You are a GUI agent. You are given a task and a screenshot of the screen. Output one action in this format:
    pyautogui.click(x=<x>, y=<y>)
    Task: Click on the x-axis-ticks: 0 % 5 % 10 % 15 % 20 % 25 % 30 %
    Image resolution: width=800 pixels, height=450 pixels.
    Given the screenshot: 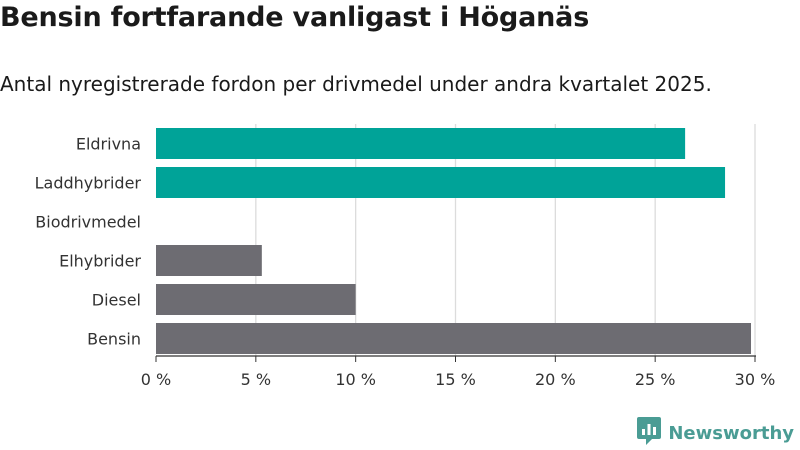 What is the action you would take?
    pyautogui.click(x=458, y=372)
    